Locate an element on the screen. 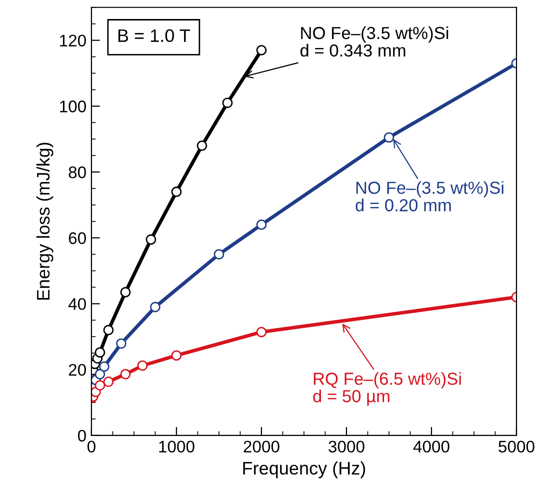 The height and width of the screenshot is (492, 538). x-tick-label: 1000 is located at coordinates (176, 446).